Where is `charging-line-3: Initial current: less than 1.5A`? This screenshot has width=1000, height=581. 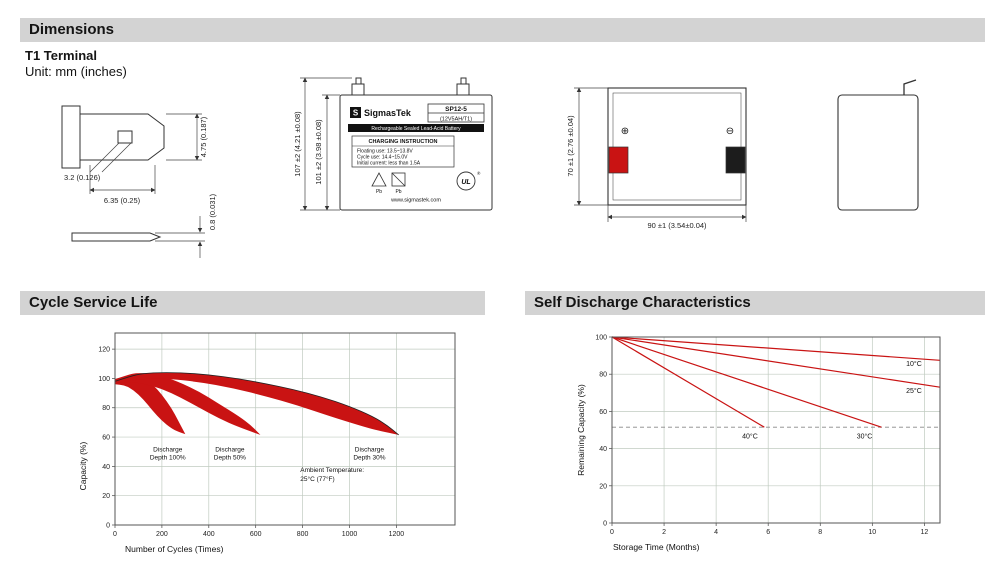
charging-line-3: Initial current: less than 1.5A is located at coordinates (389, 164).